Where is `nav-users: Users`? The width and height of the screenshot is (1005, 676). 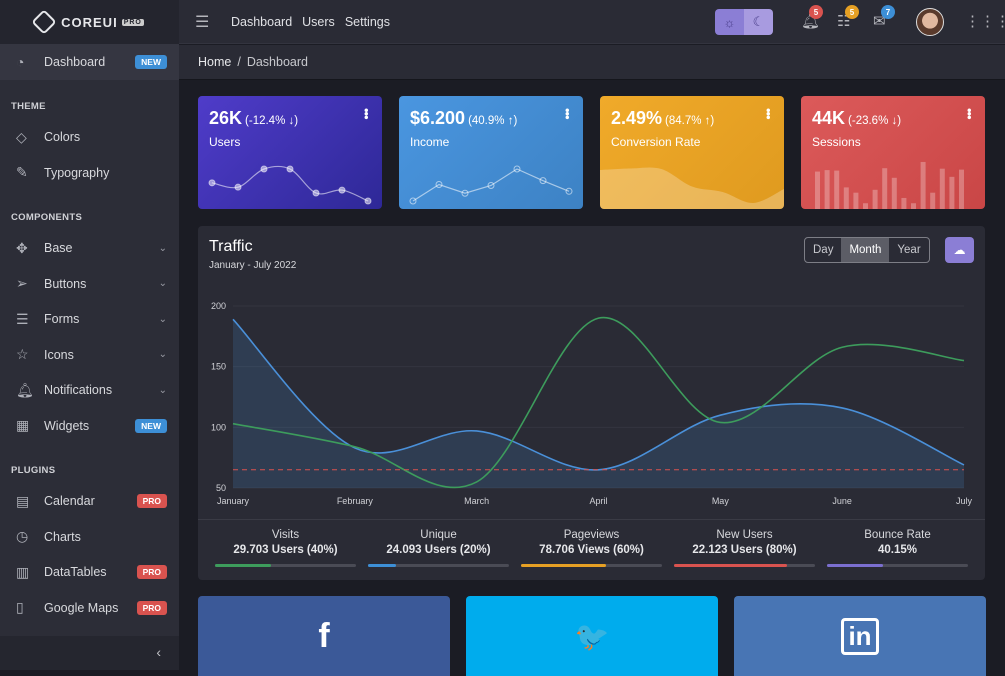 nav-users: Users is located at coordinates (318, 21).